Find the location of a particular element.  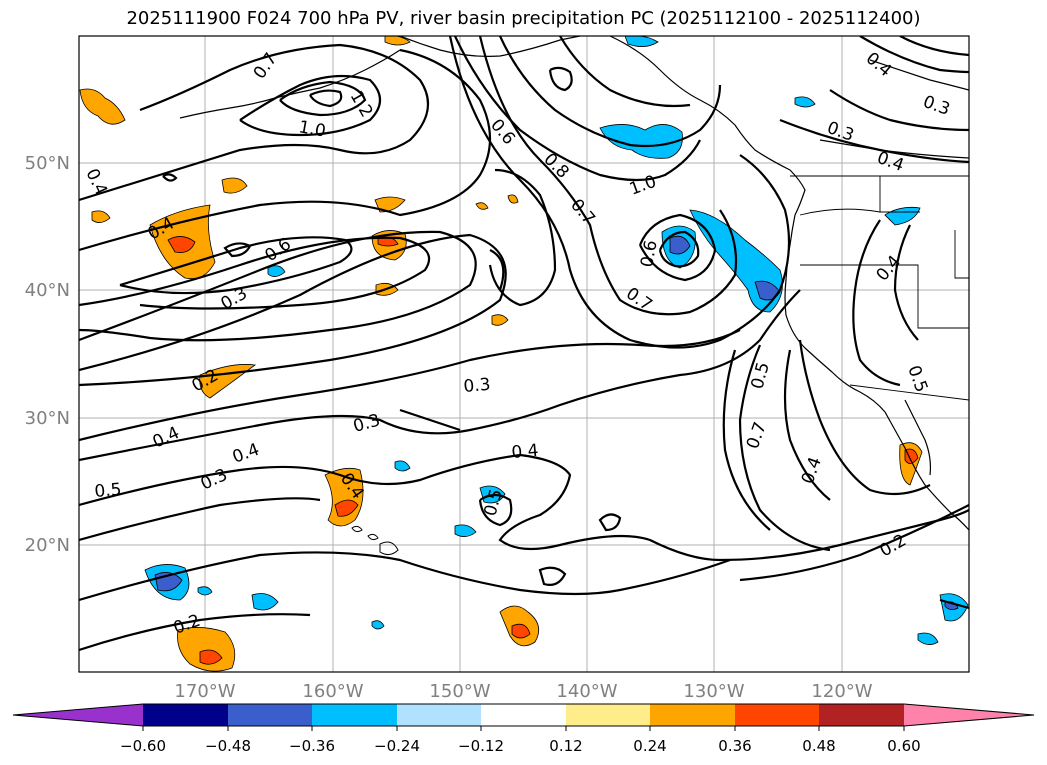

lat-label: 20°N is located at coordinates (47, 545).